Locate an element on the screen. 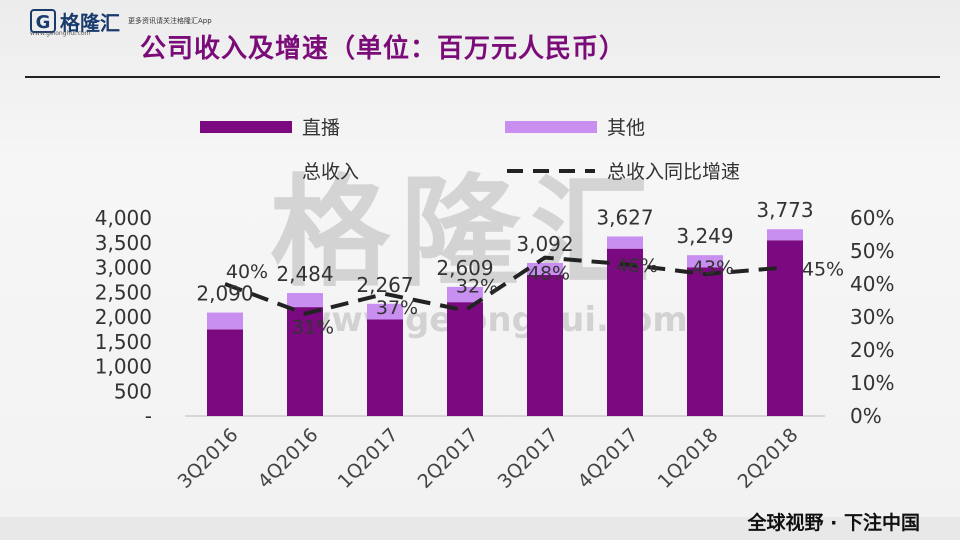 The width and height of the screenshot is (960, 540). page-title: 公司收入及增速（单位：百万元人民币） is located at coordinates (383, 49).